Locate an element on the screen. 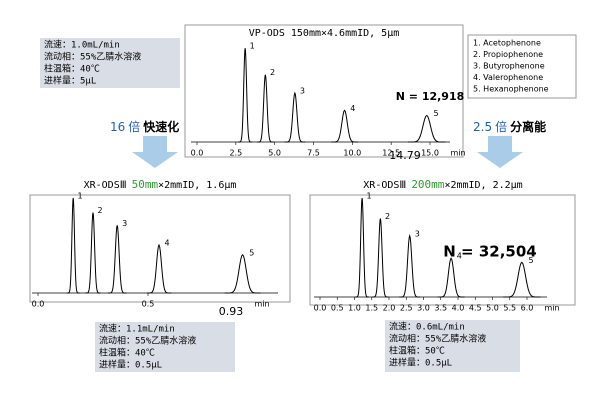 Image resolution: width=600 pixels, height=400 pixels. legend-entry: 4. Valerophenone is located at coordinates (508, 77).